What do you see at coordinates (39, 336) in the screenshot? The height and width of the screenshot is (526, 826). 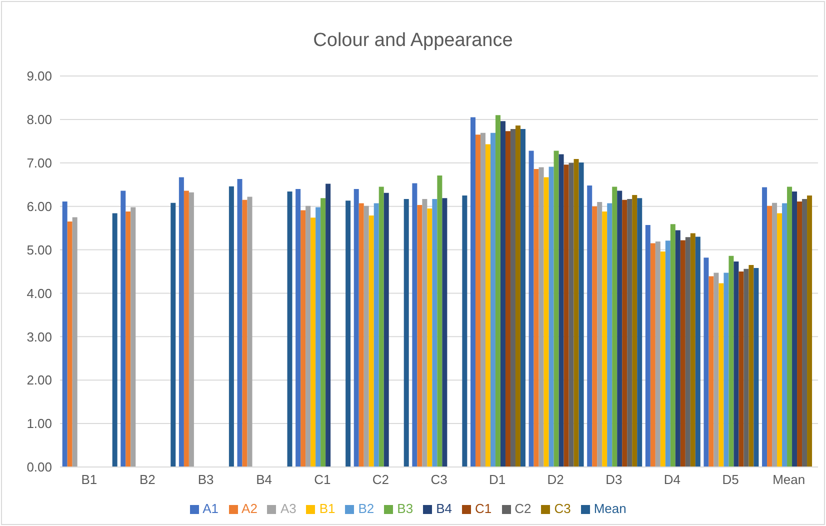 I see `y-tick-label: 3.00` at bounding box center [39, 336].